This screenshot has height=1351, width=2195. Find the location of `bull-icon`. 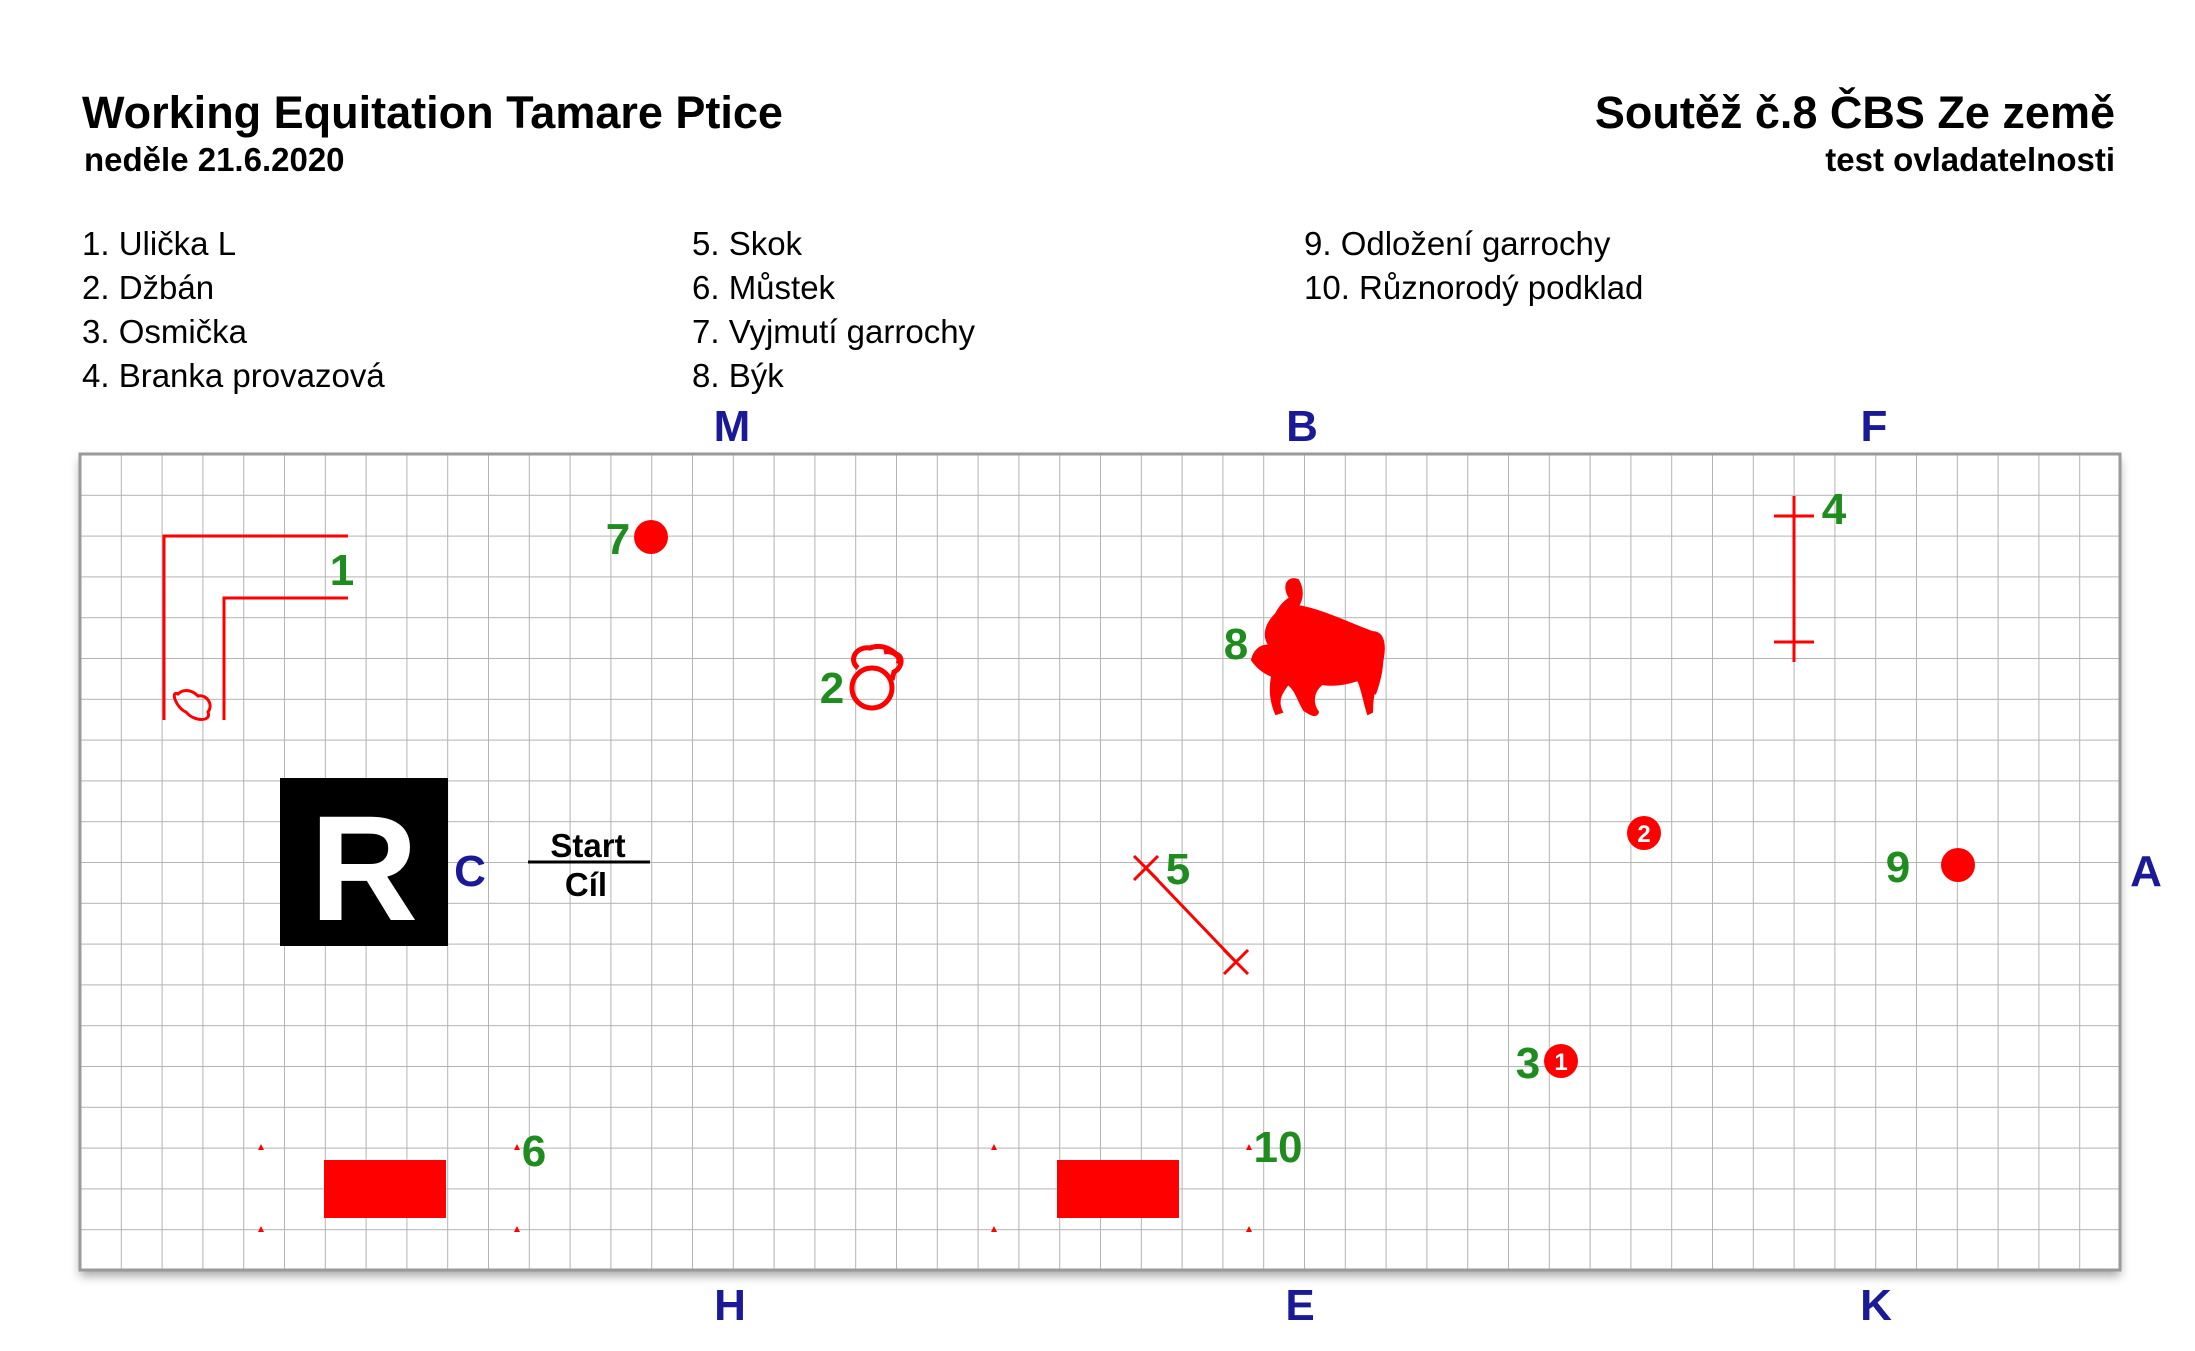

bull-icon is located at coordinates (1317, 647).